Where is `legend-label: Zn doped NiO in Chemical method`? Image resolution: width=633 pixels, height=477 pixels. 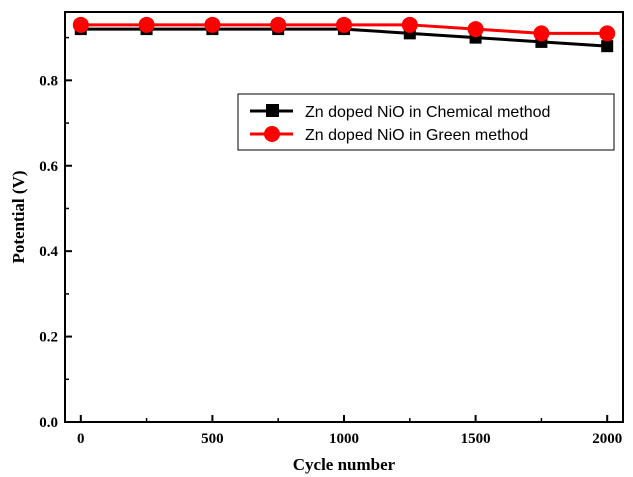
legend-label: Zn doped NiO in Chemical method is located at coordinates (427, 112).